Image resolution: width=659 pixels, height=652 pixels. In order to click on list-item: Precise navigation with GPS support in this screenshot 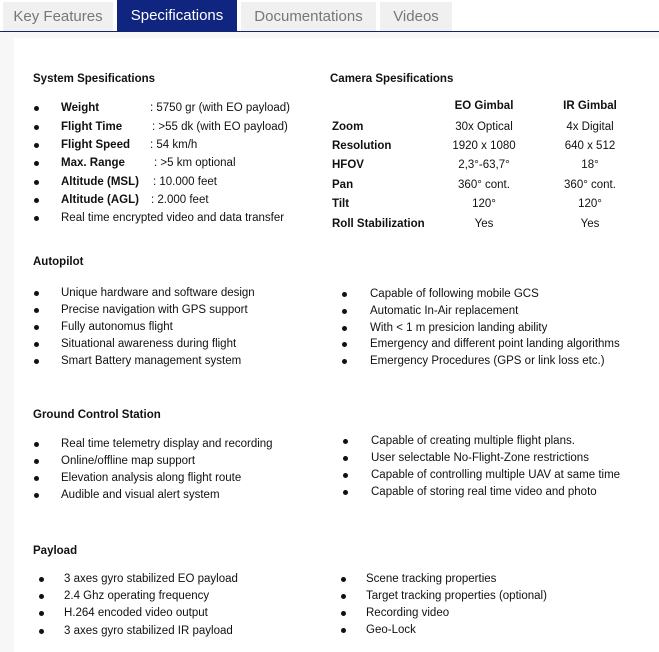, I will do `click(154, 310)`.